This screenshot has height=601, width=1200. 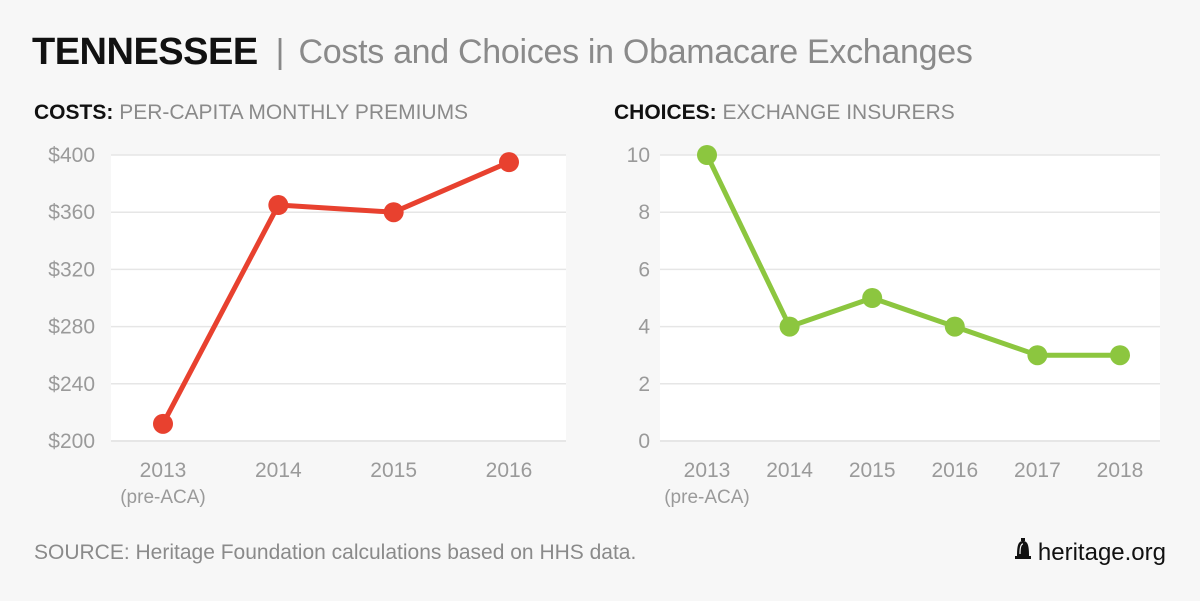 I want to click on costs-x-tick-label: 2015, so click(x=393, y=470).